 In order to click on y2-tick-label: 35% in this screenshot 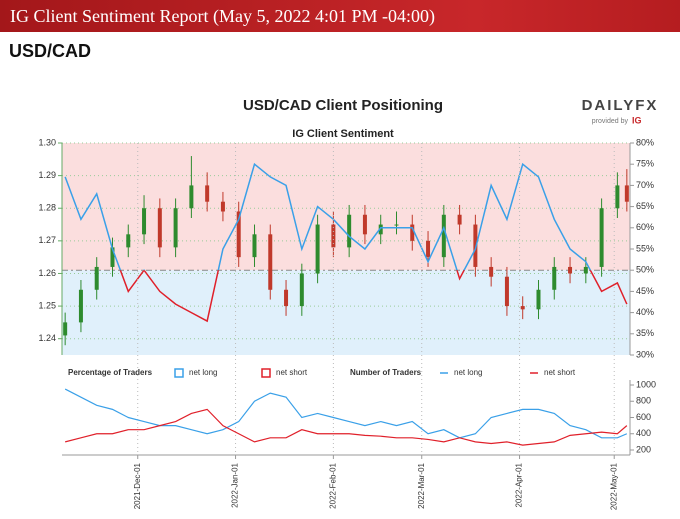, I will do `click(645, 333)`.